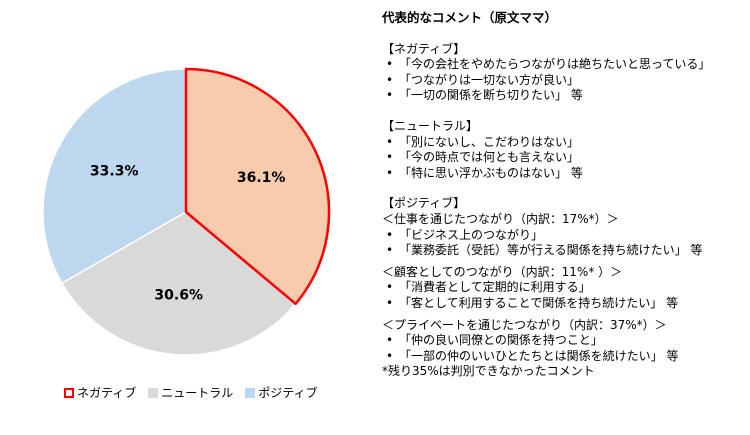 The image size is (750, 435). What do you see at coordinates (288, 393) in the screenshot?
I see `legend-label-positive: ポジティブ` at bounding box center [288, 393].